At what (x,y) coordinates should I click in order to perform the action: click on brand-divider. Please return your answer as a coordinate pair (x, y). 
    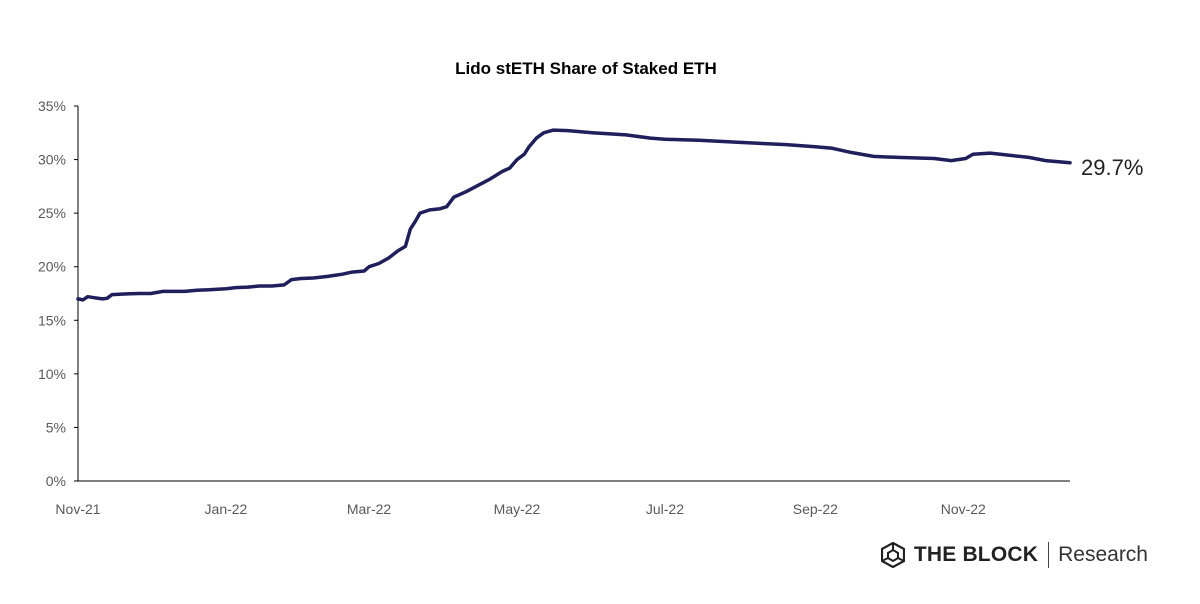
    Looking at the image, I should click on (1049, 555).